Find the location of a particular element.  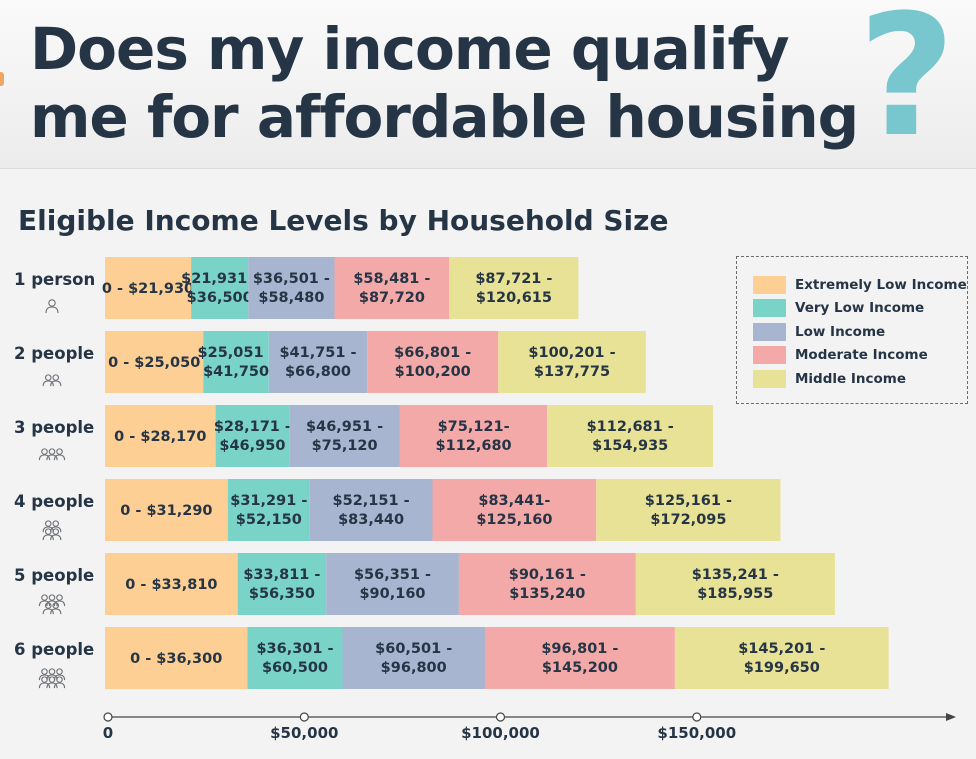

data-label: $25,051 -$41,750 is located at coordinates (236, 362).